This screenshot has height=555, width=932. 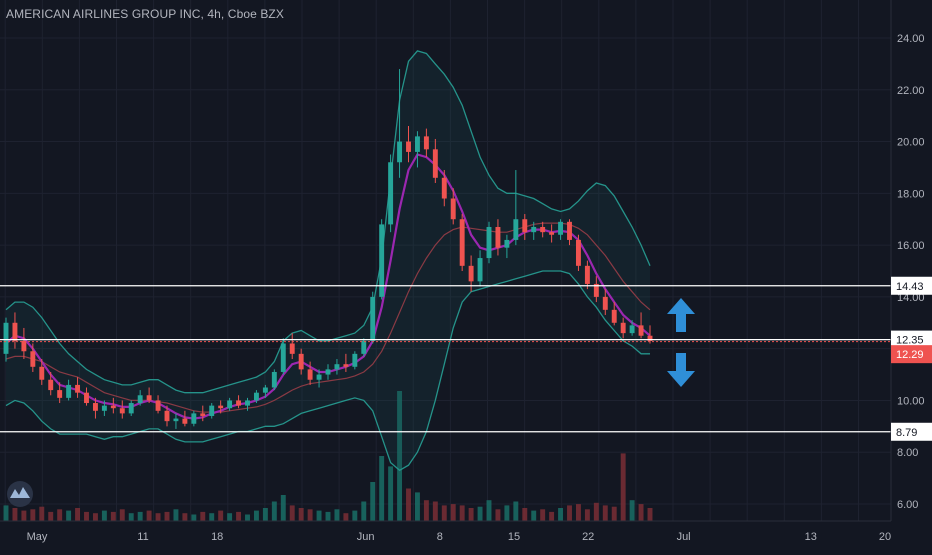 I want to click on time-axis-labels: May 11 18 Jun 8 15 22 Jul 13 20, so click(x=459, y=537).